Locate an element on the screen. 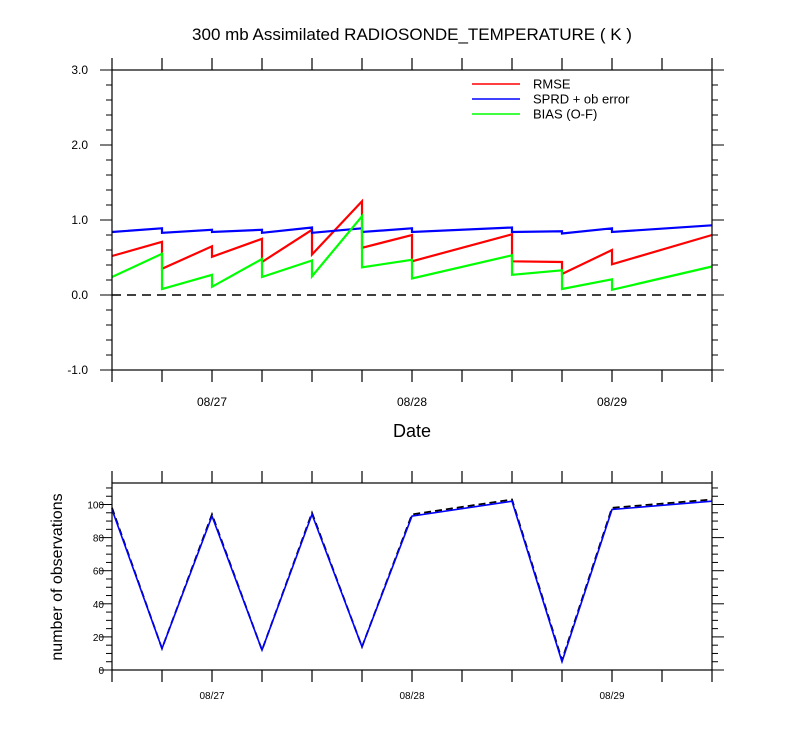 The image size is (800, 750). y-tick-label: 60 is located at coordinates (99, 572).